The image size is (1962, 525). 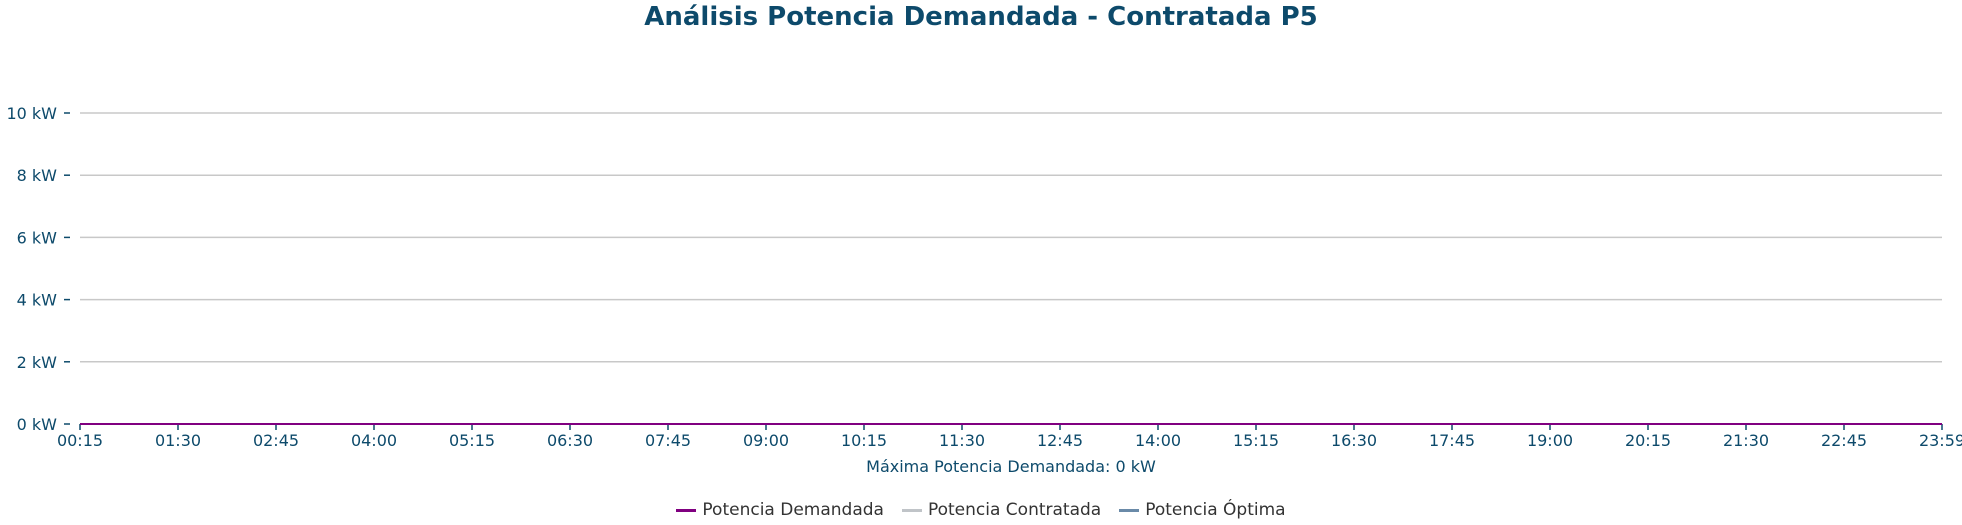 I want to click on x-tick-label: 12:45, so click(x=1060, y=440).